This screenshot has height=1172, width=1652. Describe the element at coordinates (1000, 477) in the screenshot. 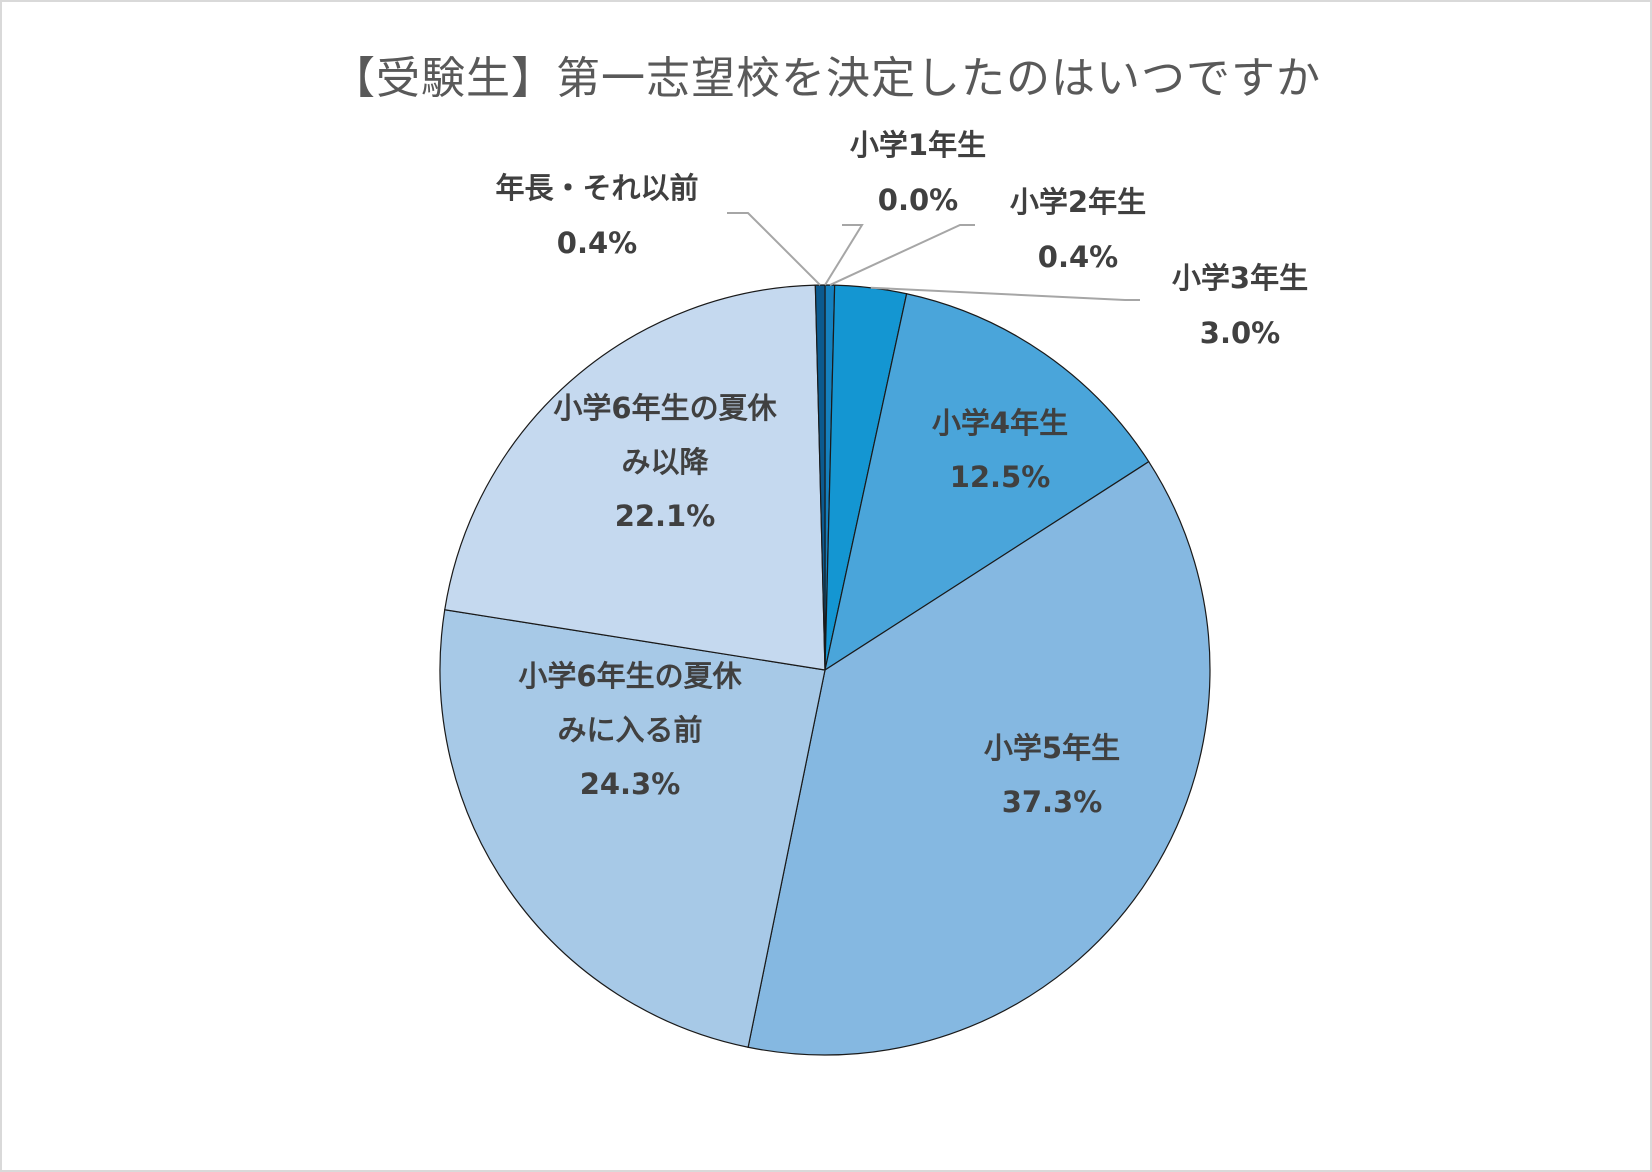

I see `data-label-value: 12.5%` at that location.